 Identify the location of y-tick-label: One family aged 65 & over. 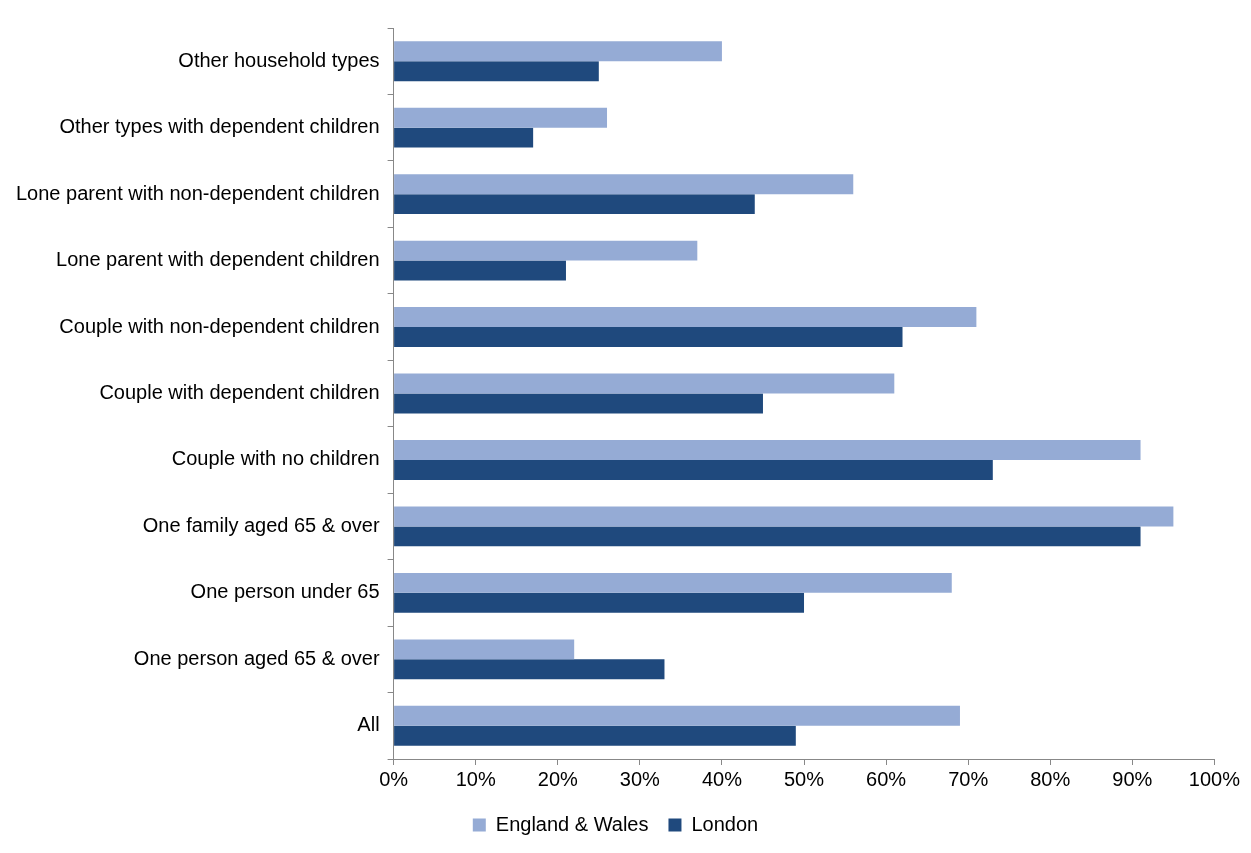
(261, 524).